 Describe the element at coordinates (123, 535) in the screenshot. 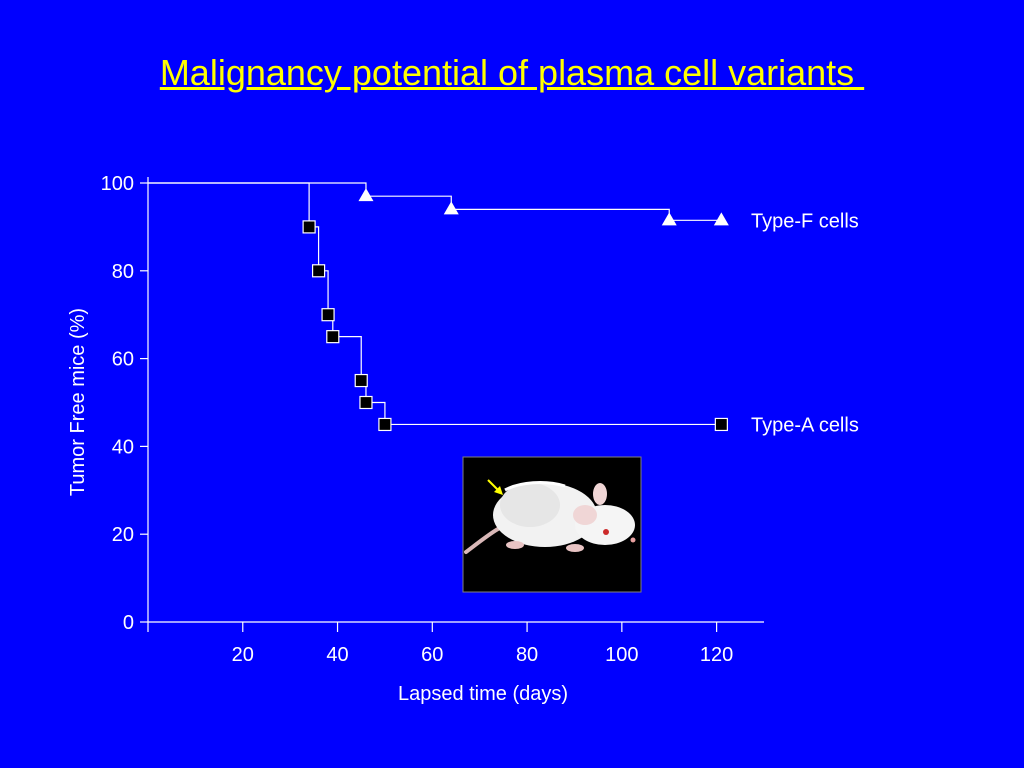

I see `y-tick-label: 20` at that location.